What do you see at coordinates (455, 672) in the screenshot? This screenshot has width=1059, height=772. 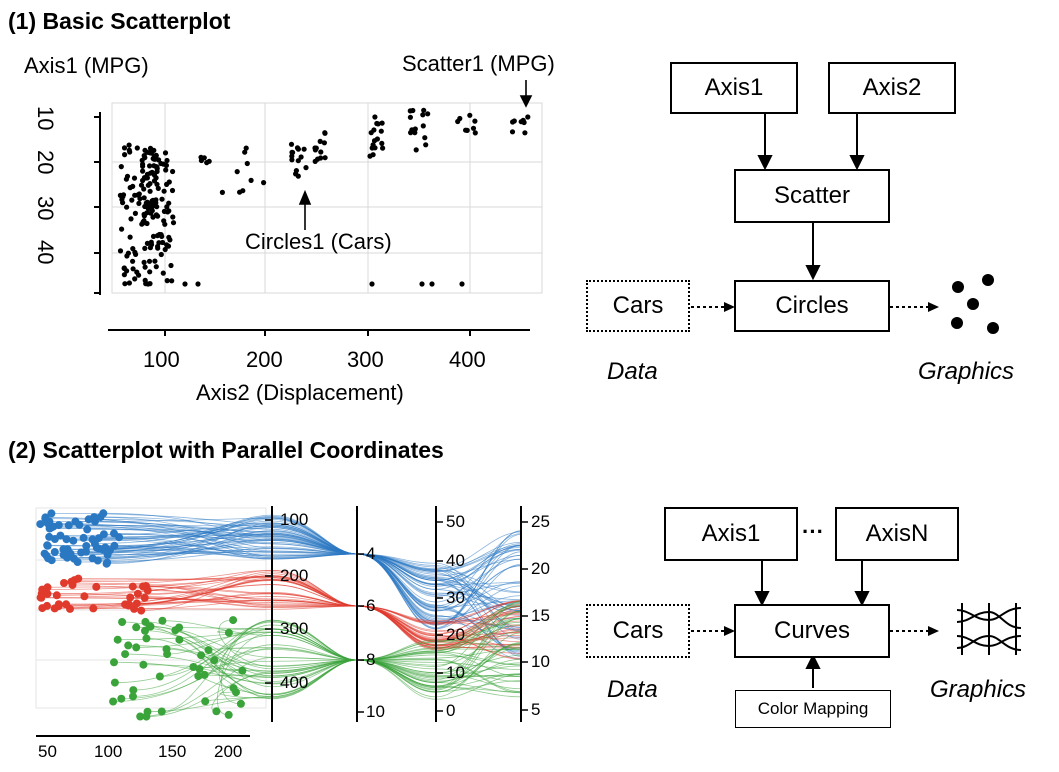 I see `mpg-tick-10: 10` at bounding box center [455, 672].